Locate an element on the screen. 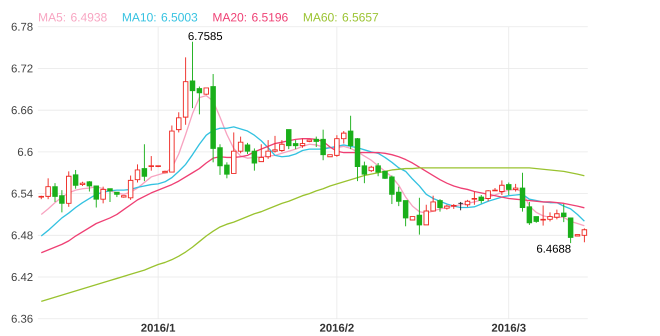  annotation: 6.7585 is located at coordinates (205, 36).